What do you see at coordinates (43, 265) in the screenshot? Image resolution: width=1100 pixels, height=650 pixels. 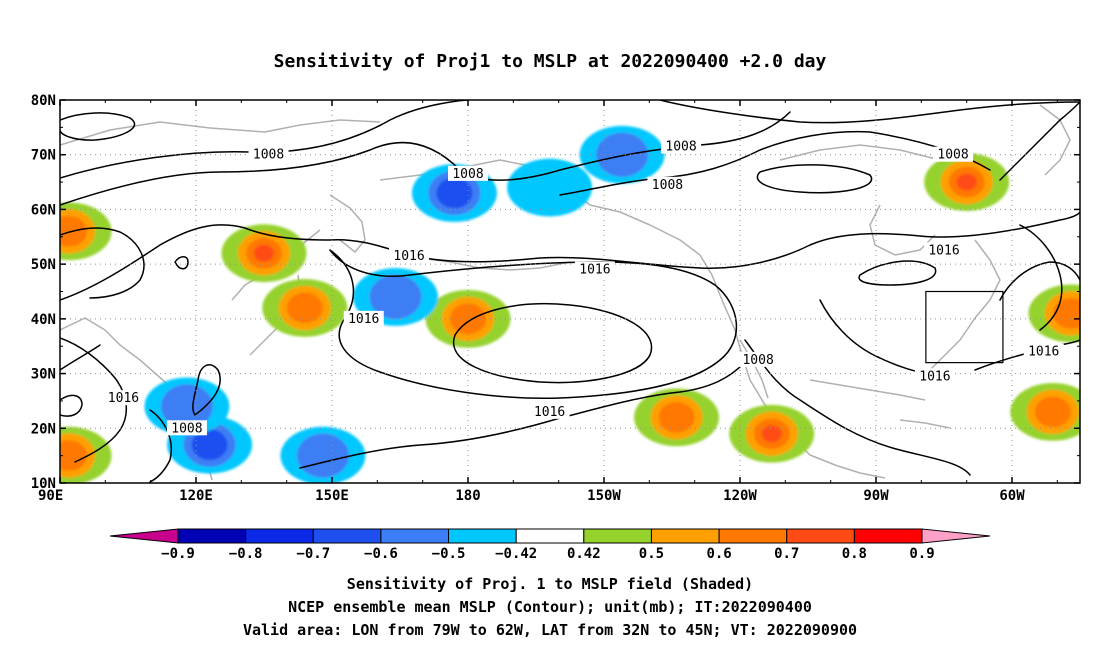 I see `lat-label: 50N` at bounding box center [43, 265].